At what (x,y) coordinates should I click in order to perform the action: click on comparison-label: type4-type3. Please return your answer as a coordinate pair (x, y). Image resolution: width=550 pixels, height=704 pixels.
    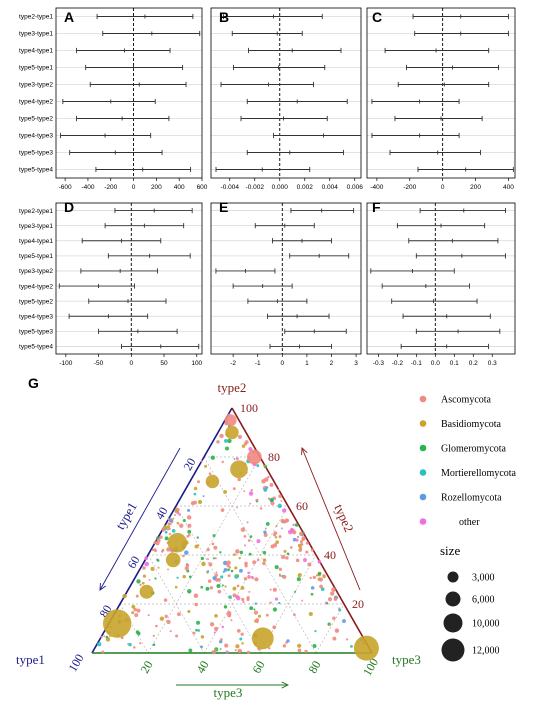
    Looking at the image, I should click on (36, 316).